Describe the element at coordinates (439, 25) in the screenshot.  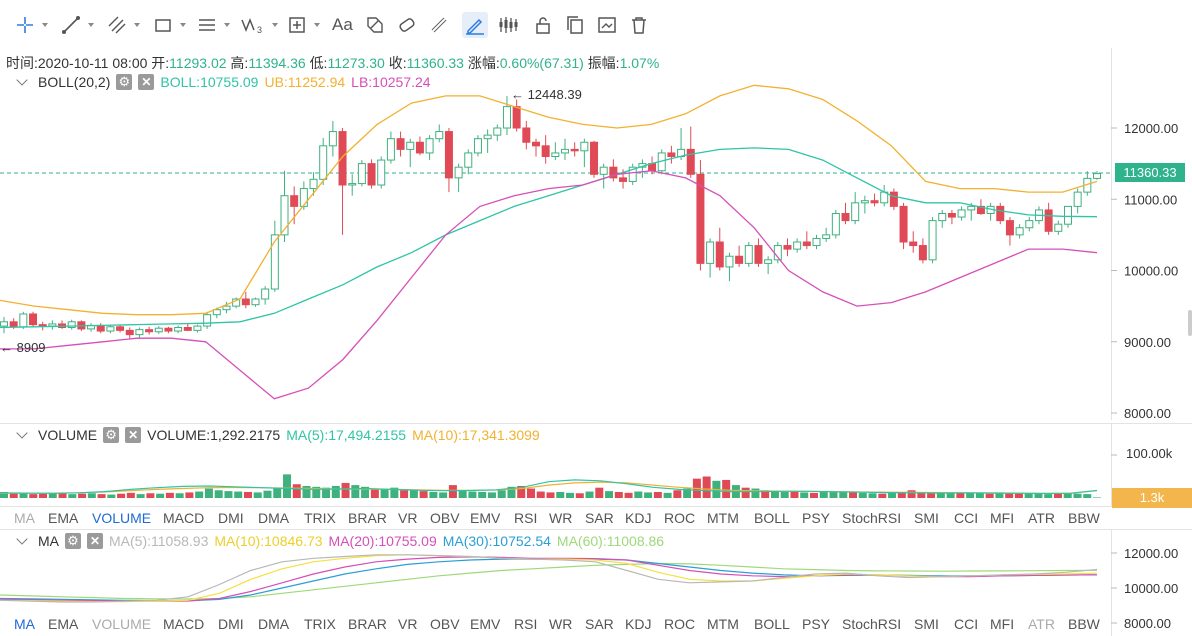
I see `ruler-tool-icon` at that location.